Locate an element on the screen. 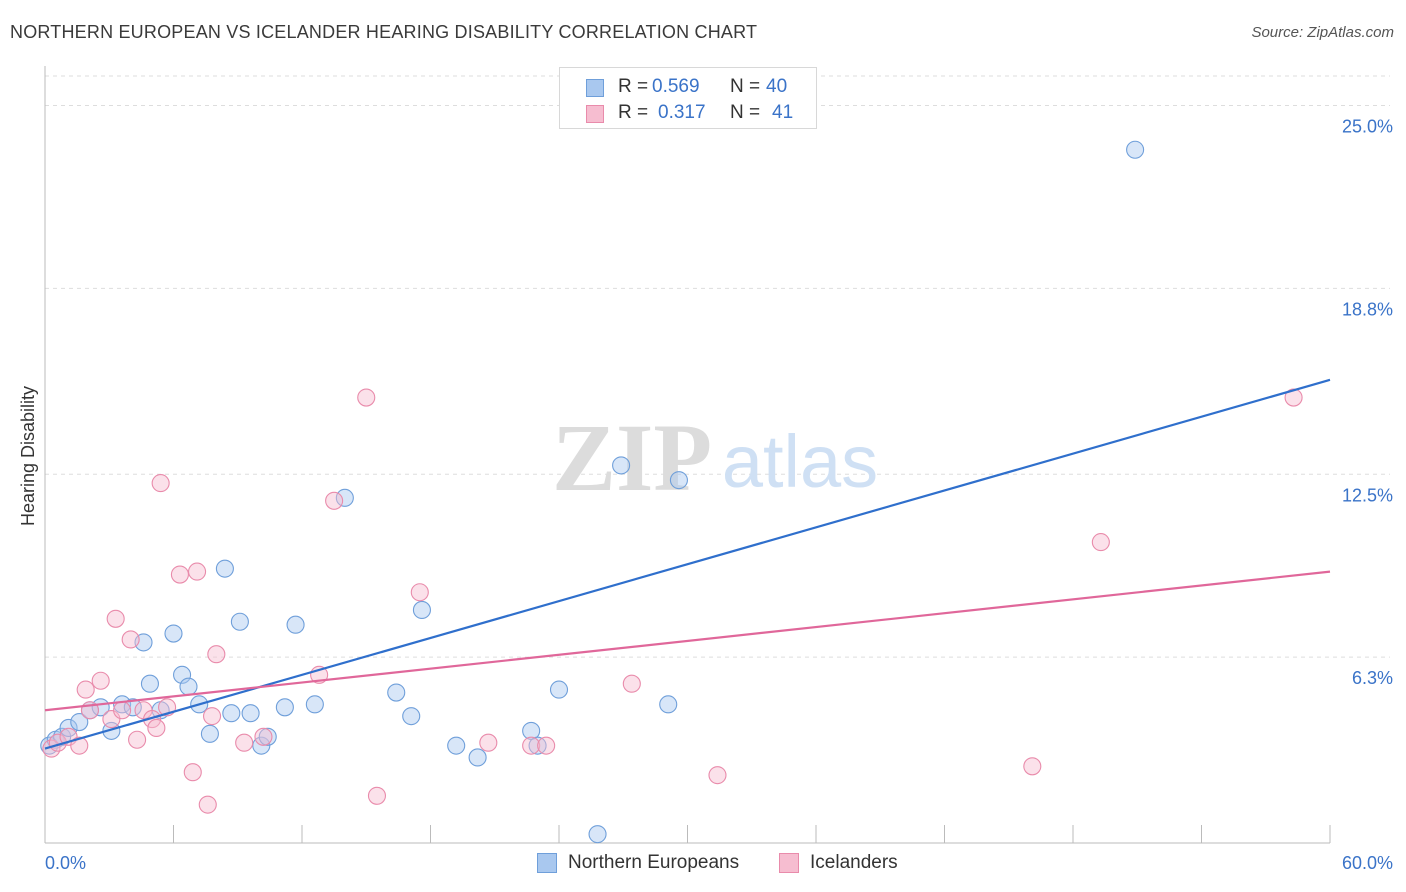 The image size is (1406, 892). legend-r-value: 0.569 is located at coordinates (676, 86).